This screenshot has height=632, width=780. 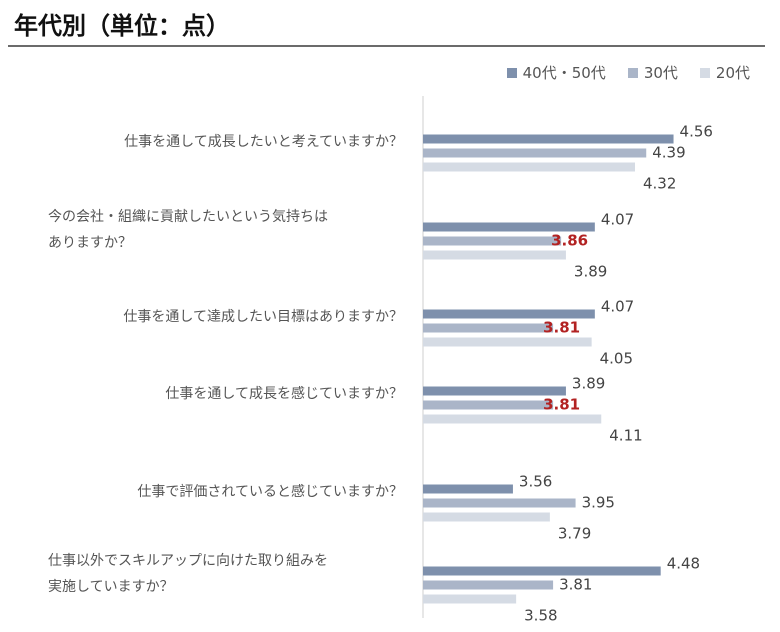 What do you see at coordinates (683, 564) in the screenshot?
I see `value-label: 4.48` at bounding box center [683, 564].